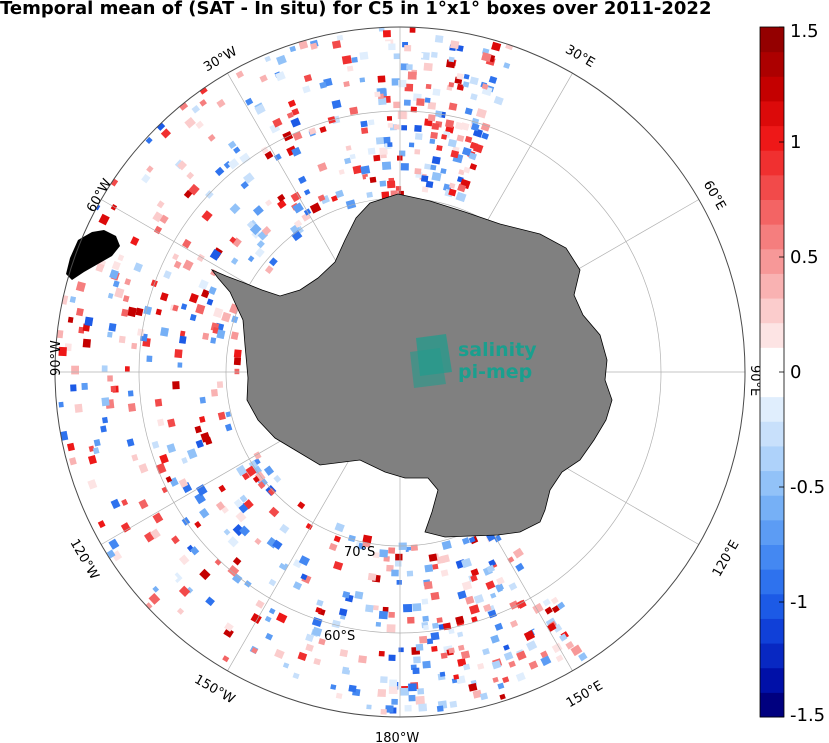  I want to click on colorbar-tick-label: 1, so click(795, 142).